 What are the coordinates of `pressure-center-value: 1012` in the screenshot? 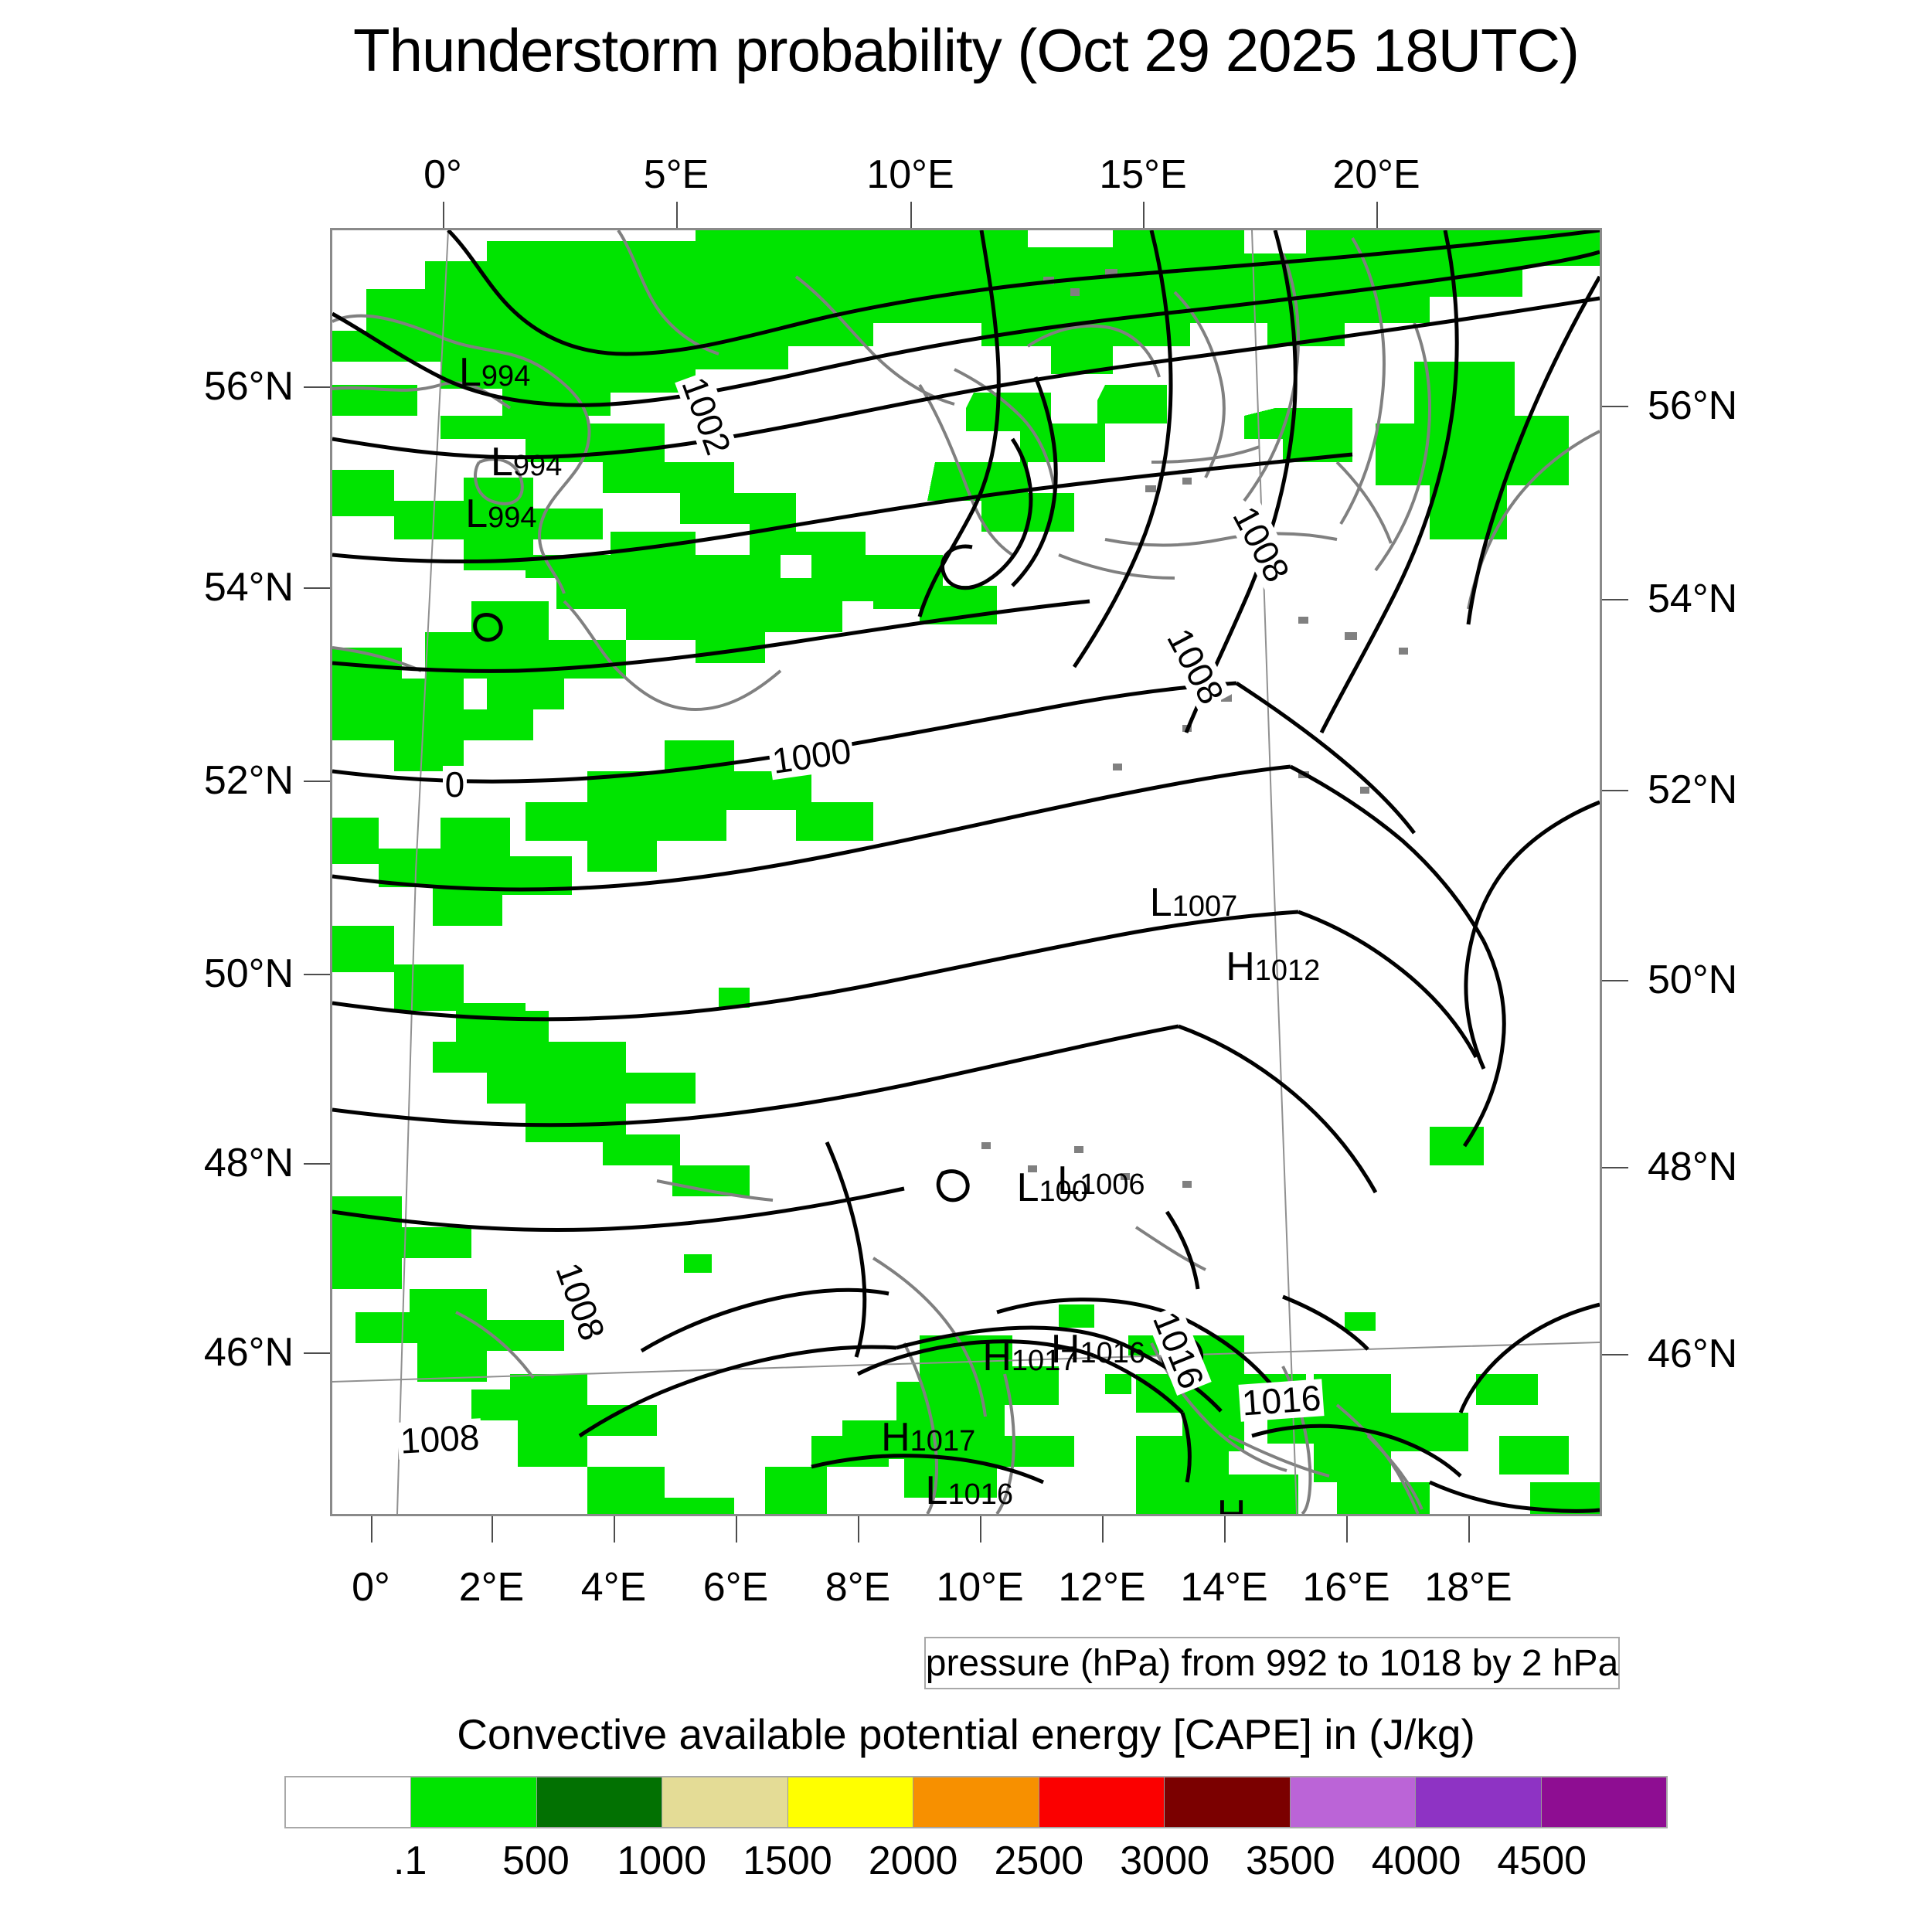 It's located at (1288, 971).